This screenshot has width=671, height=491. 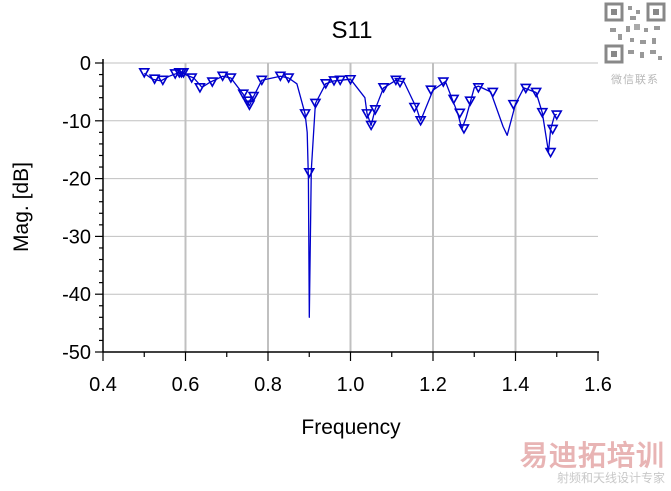 I want to click on y-axis-label: Mag. [dB], so click(x=21, y=207).